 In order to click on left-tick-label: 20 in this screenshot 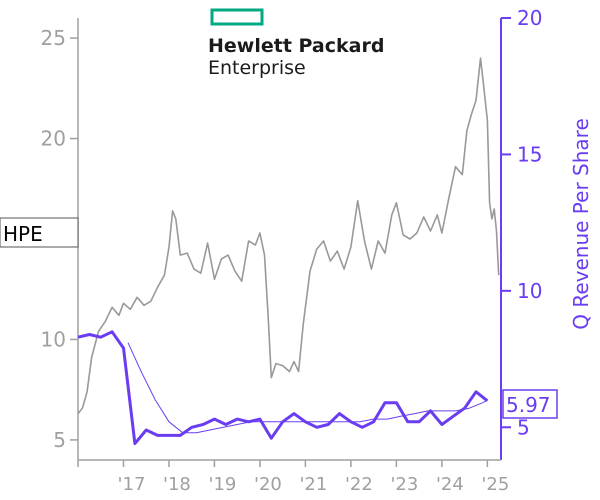, I will do `click(53, 139)`.